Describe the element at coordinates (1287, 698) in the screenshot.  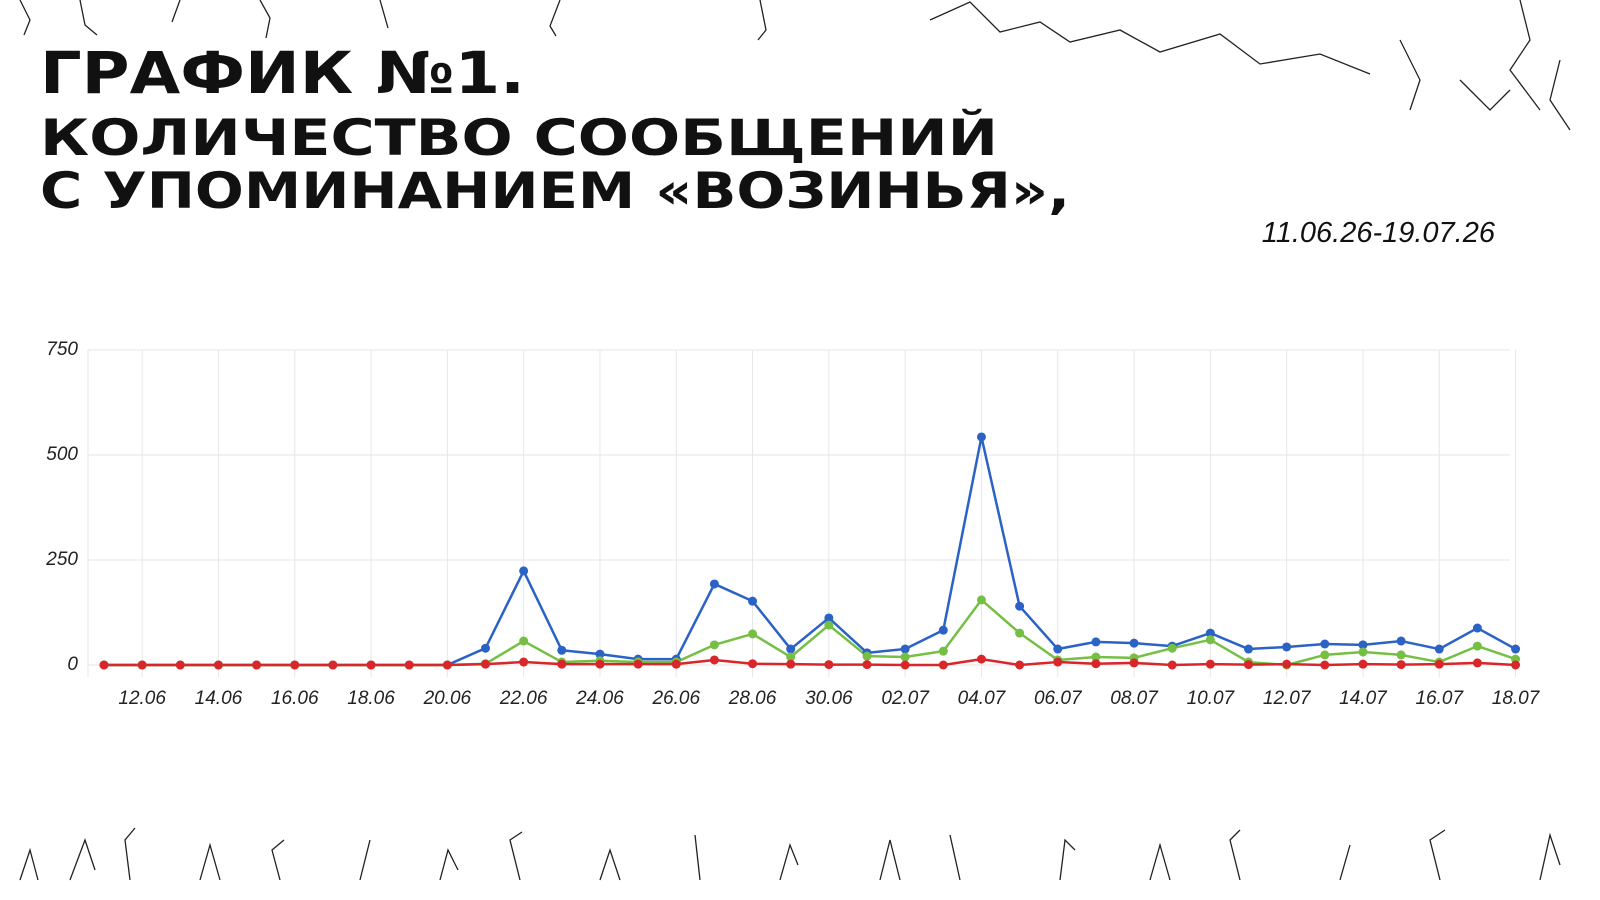
I see `x-tick-label: 12.07` at that location.